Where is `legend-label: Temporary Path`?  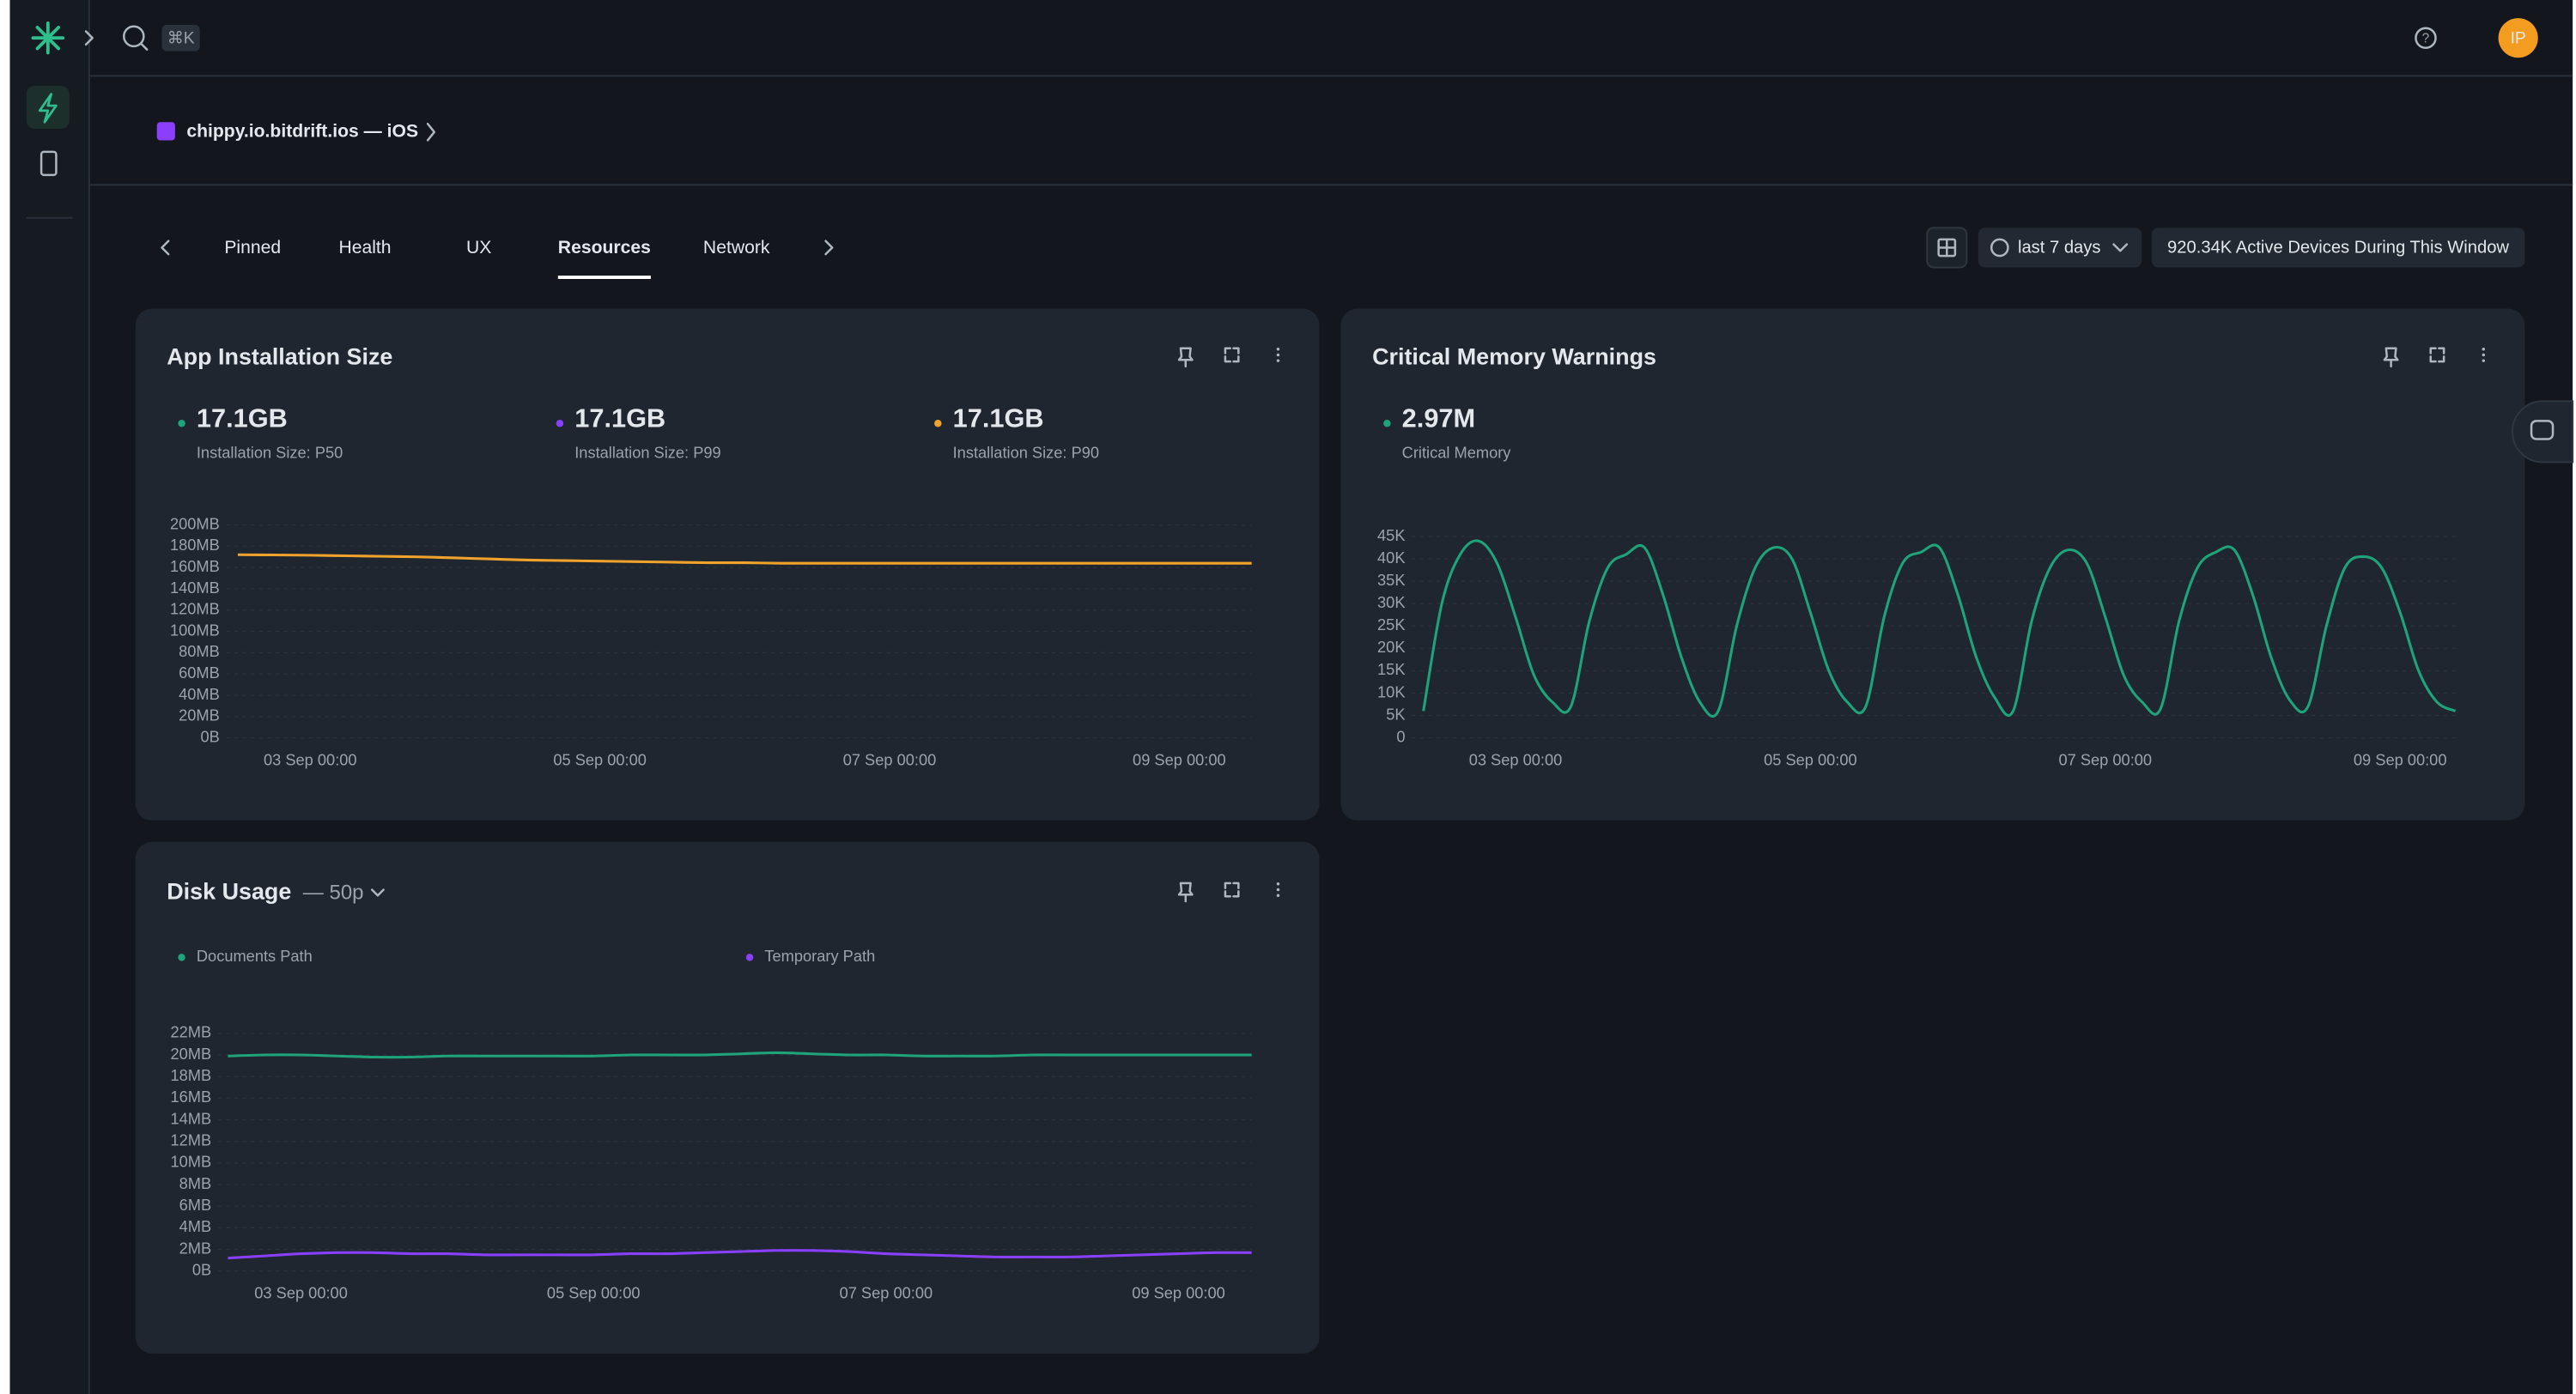
legend-label: Temporary Path is located at coordinates (819, 956).